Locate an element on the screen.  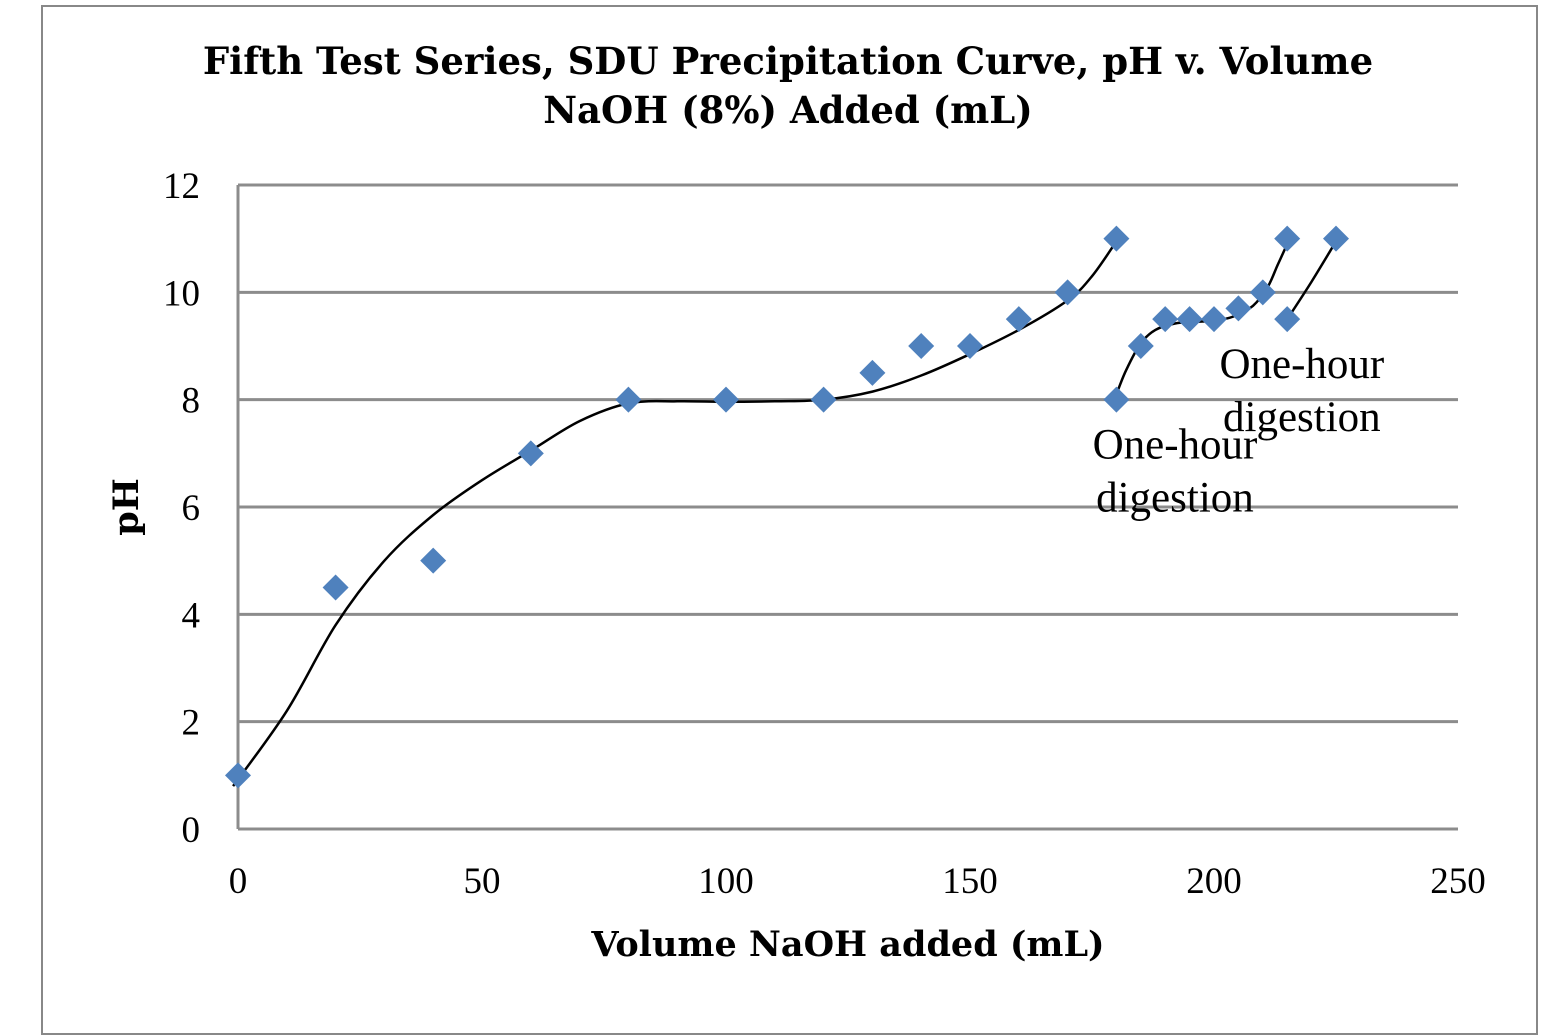
y-tick-label-2: 2 is located at coordinates (191, 723).